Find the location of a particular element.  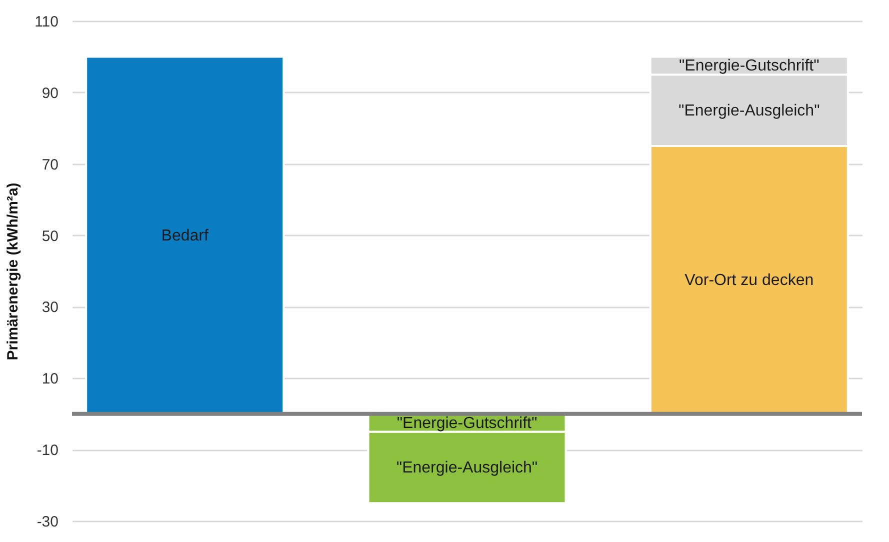

series-label: Vor-Ort zu decken is located at coordinates (749, 280).